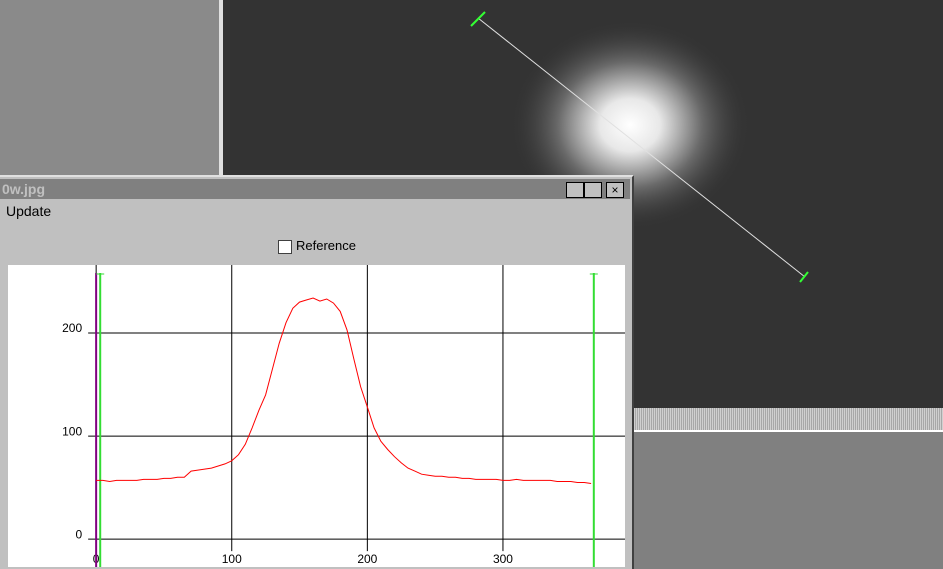 This screenshot has width=943, height=569. What do you see at coordinates (503, 559) in the screenshot?
I see `x-tick-label: 300` at bounding box center [503, 559].